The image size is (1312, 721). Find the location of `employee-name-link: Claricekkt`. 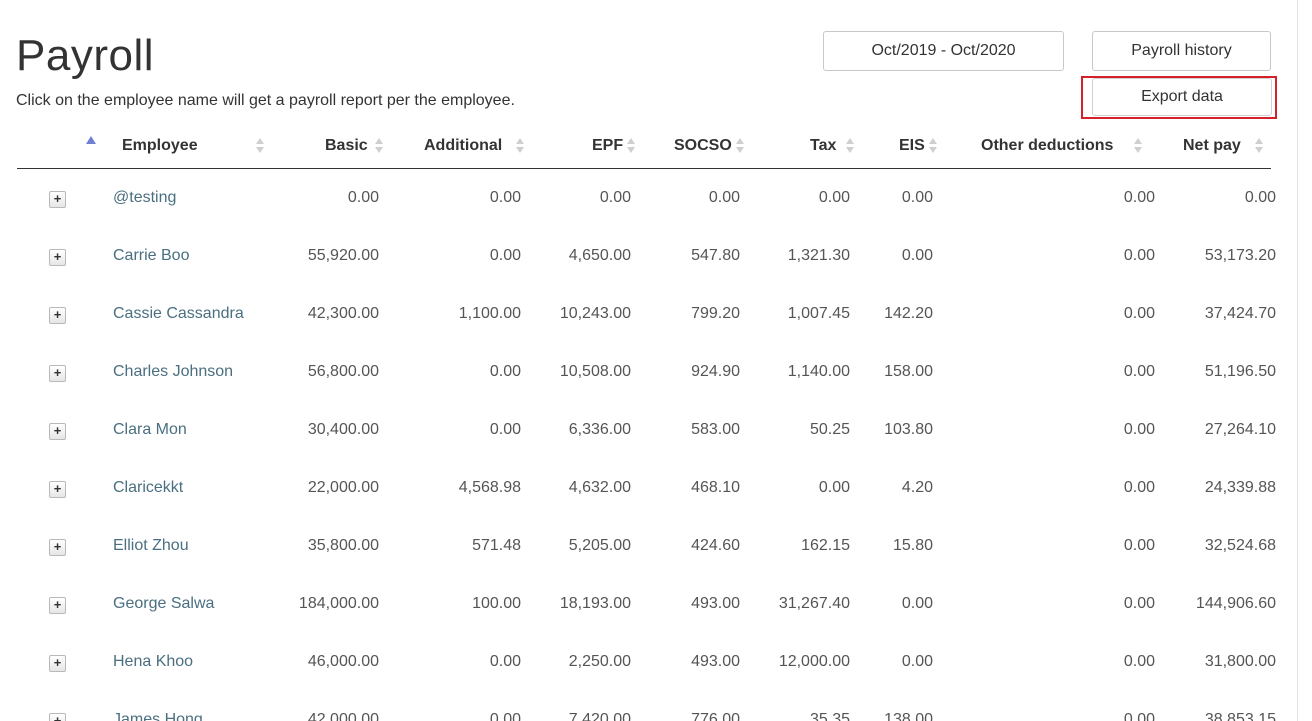

employee-name-link: Claricekkt is located at coordinates (148, 487).